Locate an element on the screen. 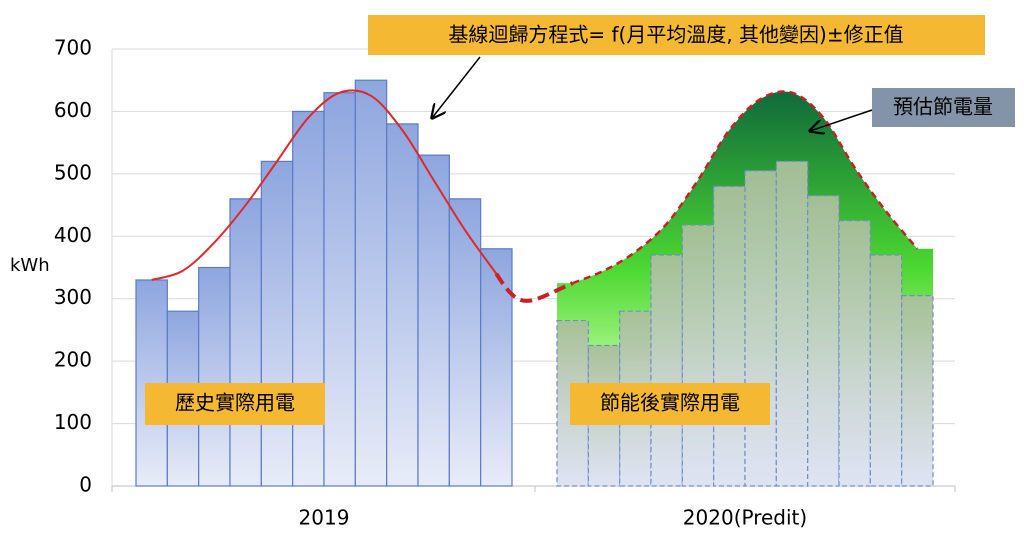  connector is located at coordinates (534, 287).